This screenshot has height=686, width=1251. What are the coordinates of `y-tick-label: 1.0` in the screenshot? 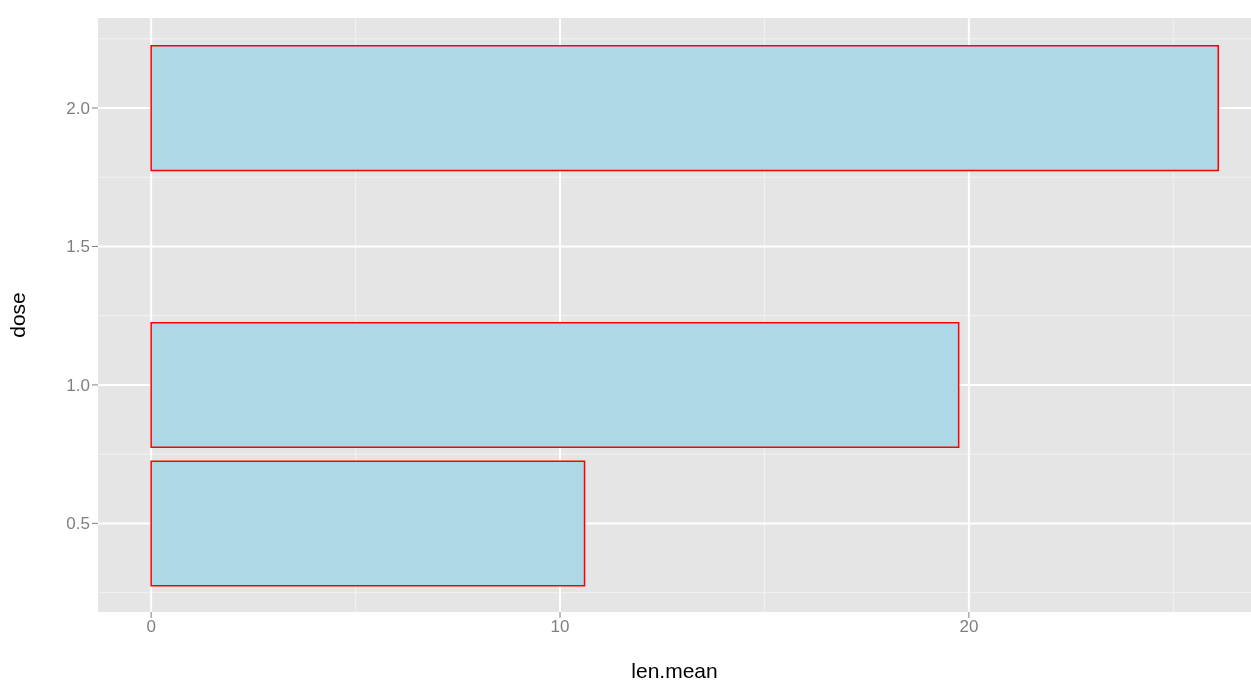 It's located at (78, 385).